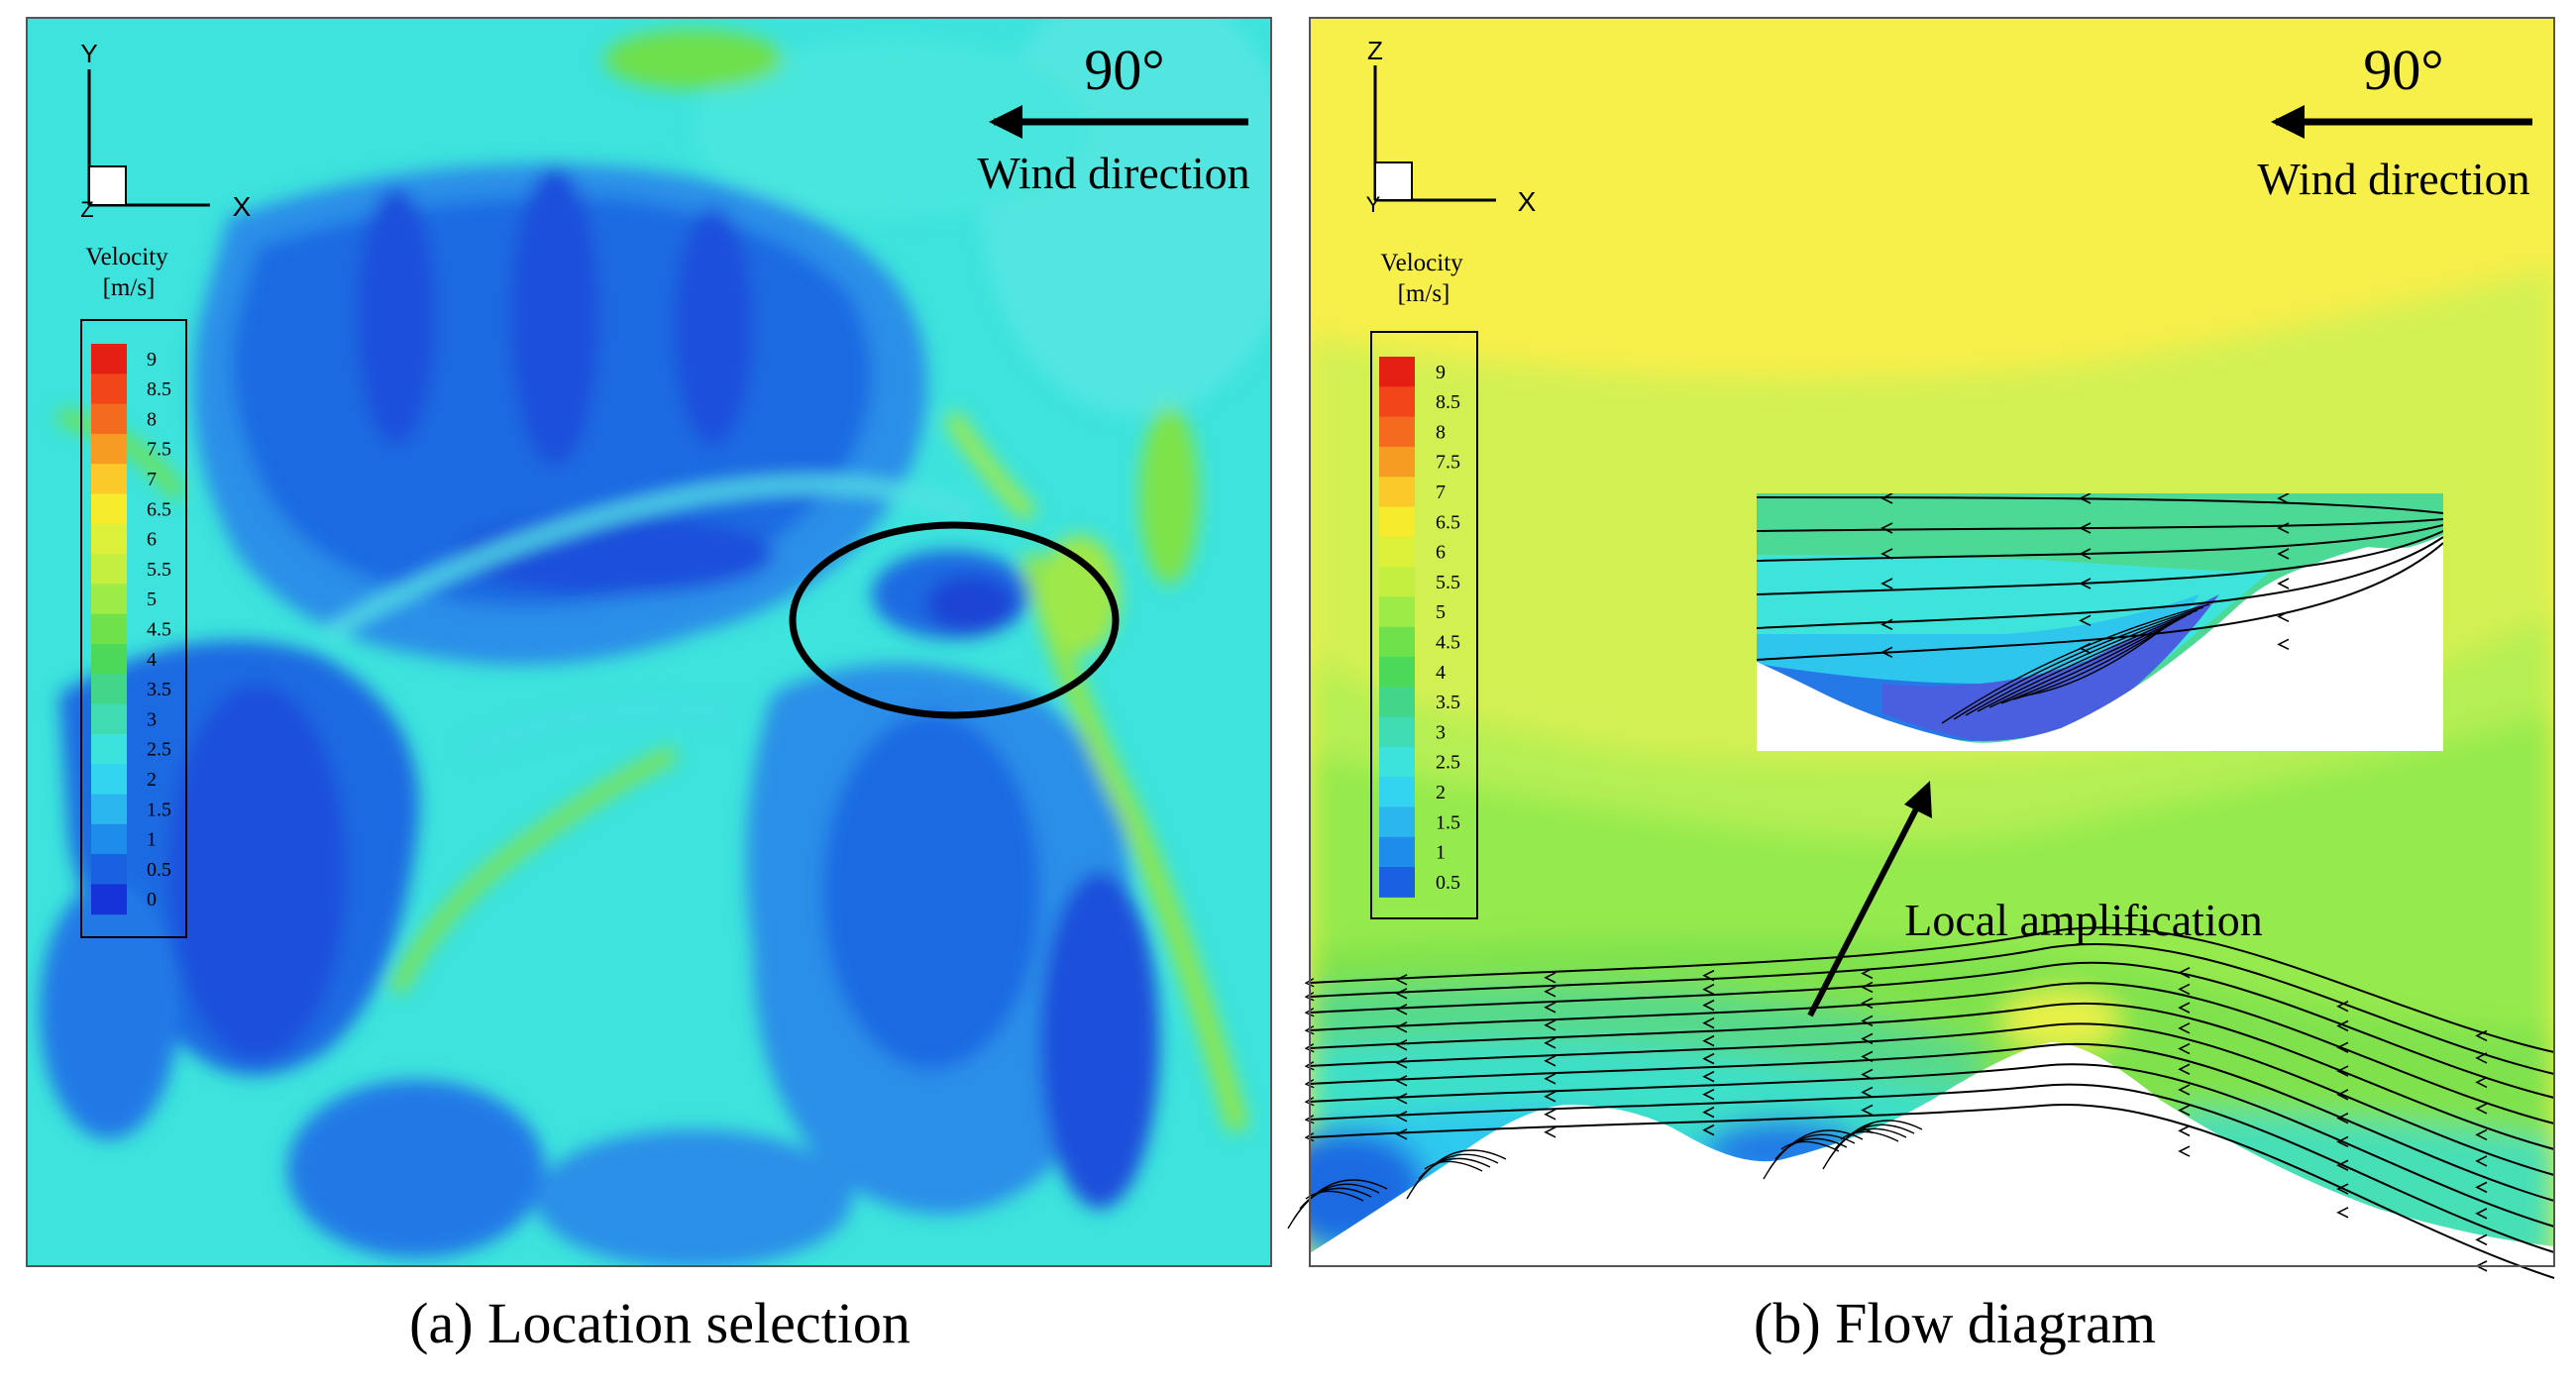 Image resolution: width=2576 pixels, height=1391 pixels. I want to click on annotation-label: Local amplification, so click(2083, 920).